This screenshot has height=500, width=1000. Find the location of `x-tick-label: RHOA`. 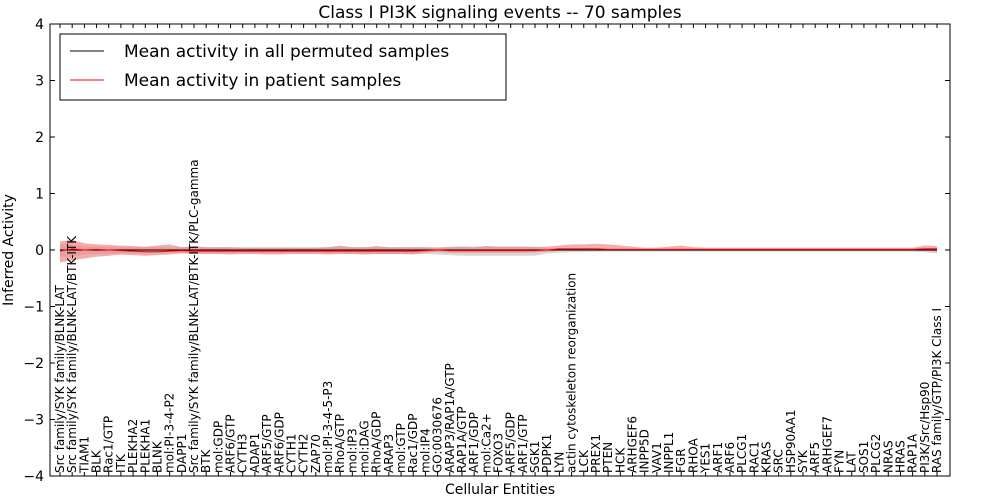

x-tick-label: RHOA is located at coordinates (693, 455).